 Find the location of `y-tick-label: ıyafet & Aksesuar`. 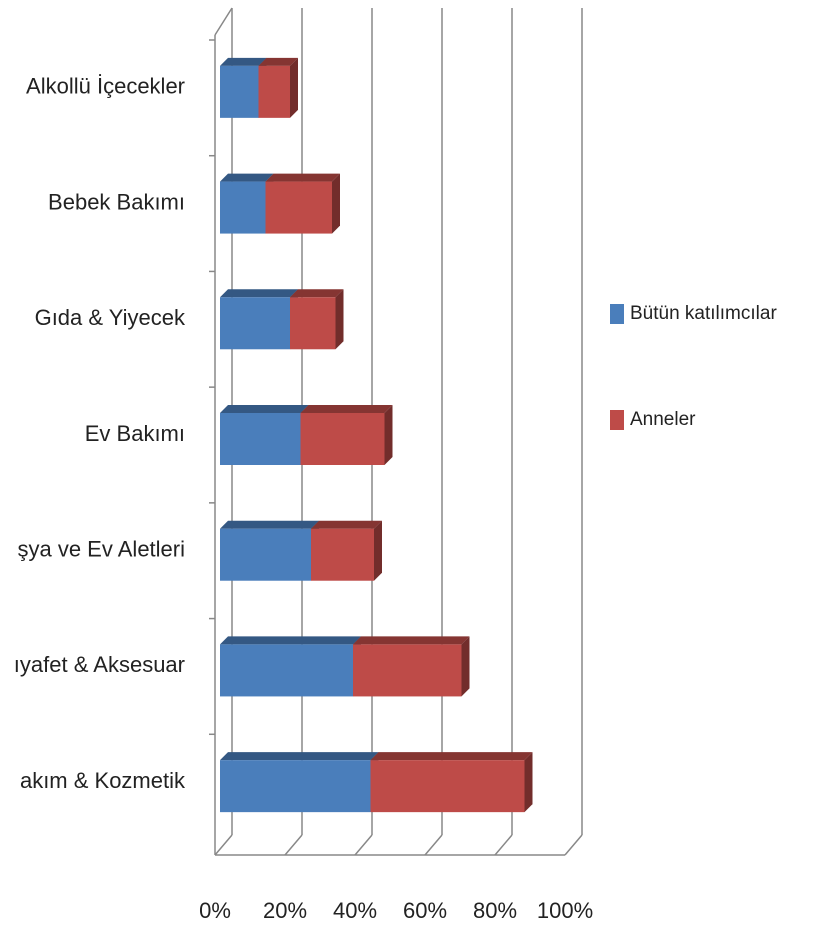

y-tick-label: ıyafet & Aksesuar is located at coordinates (99, 664).